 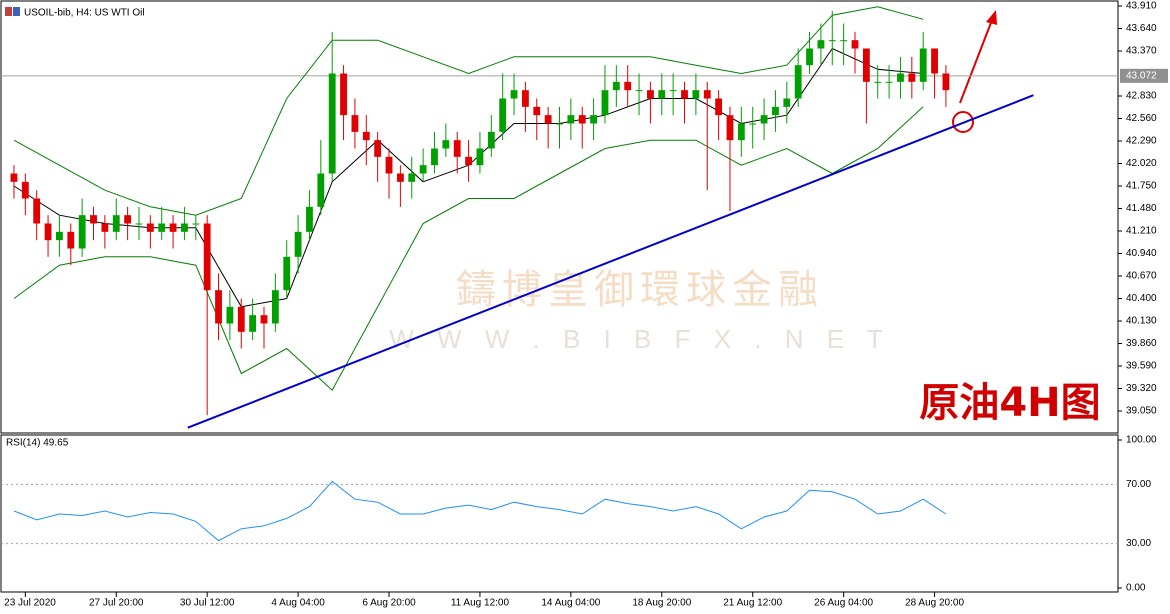 I want to click on rsi-tick-label: 70.00, so click(x=1138, y=484).